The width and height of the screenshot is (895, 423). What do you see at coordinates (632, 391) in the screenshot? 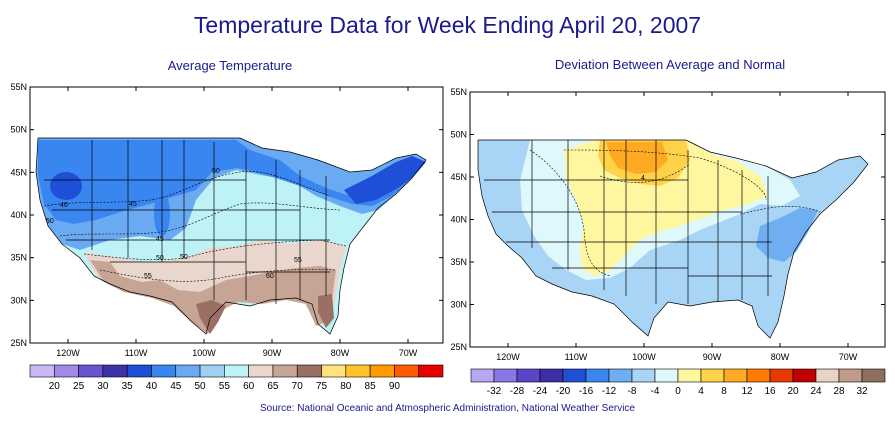
I see `legend-label: -8` at bounding box center [632, 391].